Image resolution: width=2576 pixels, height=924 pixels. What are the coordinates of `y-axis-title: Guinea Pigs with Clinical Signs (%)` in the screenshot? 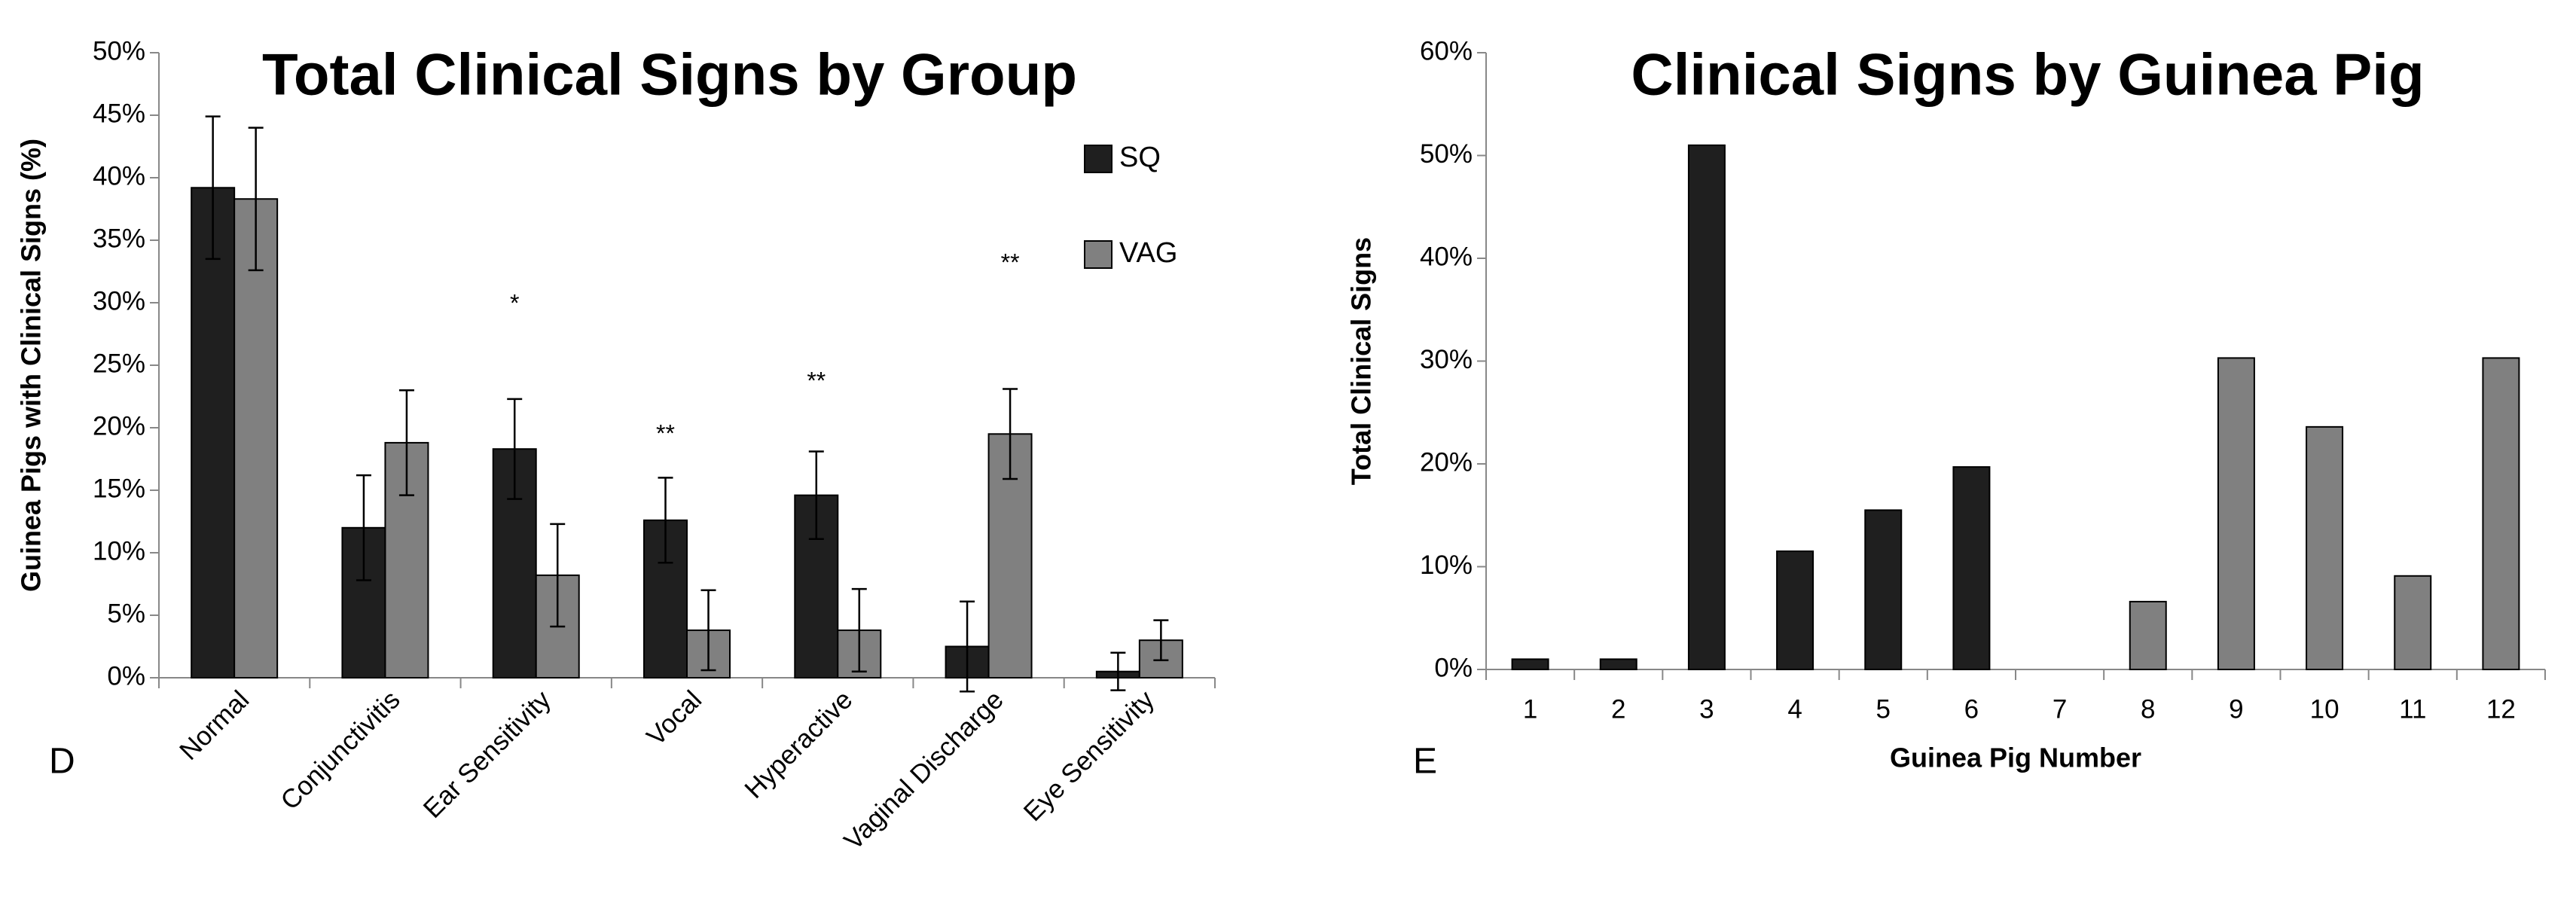 It's located at (32, 365).